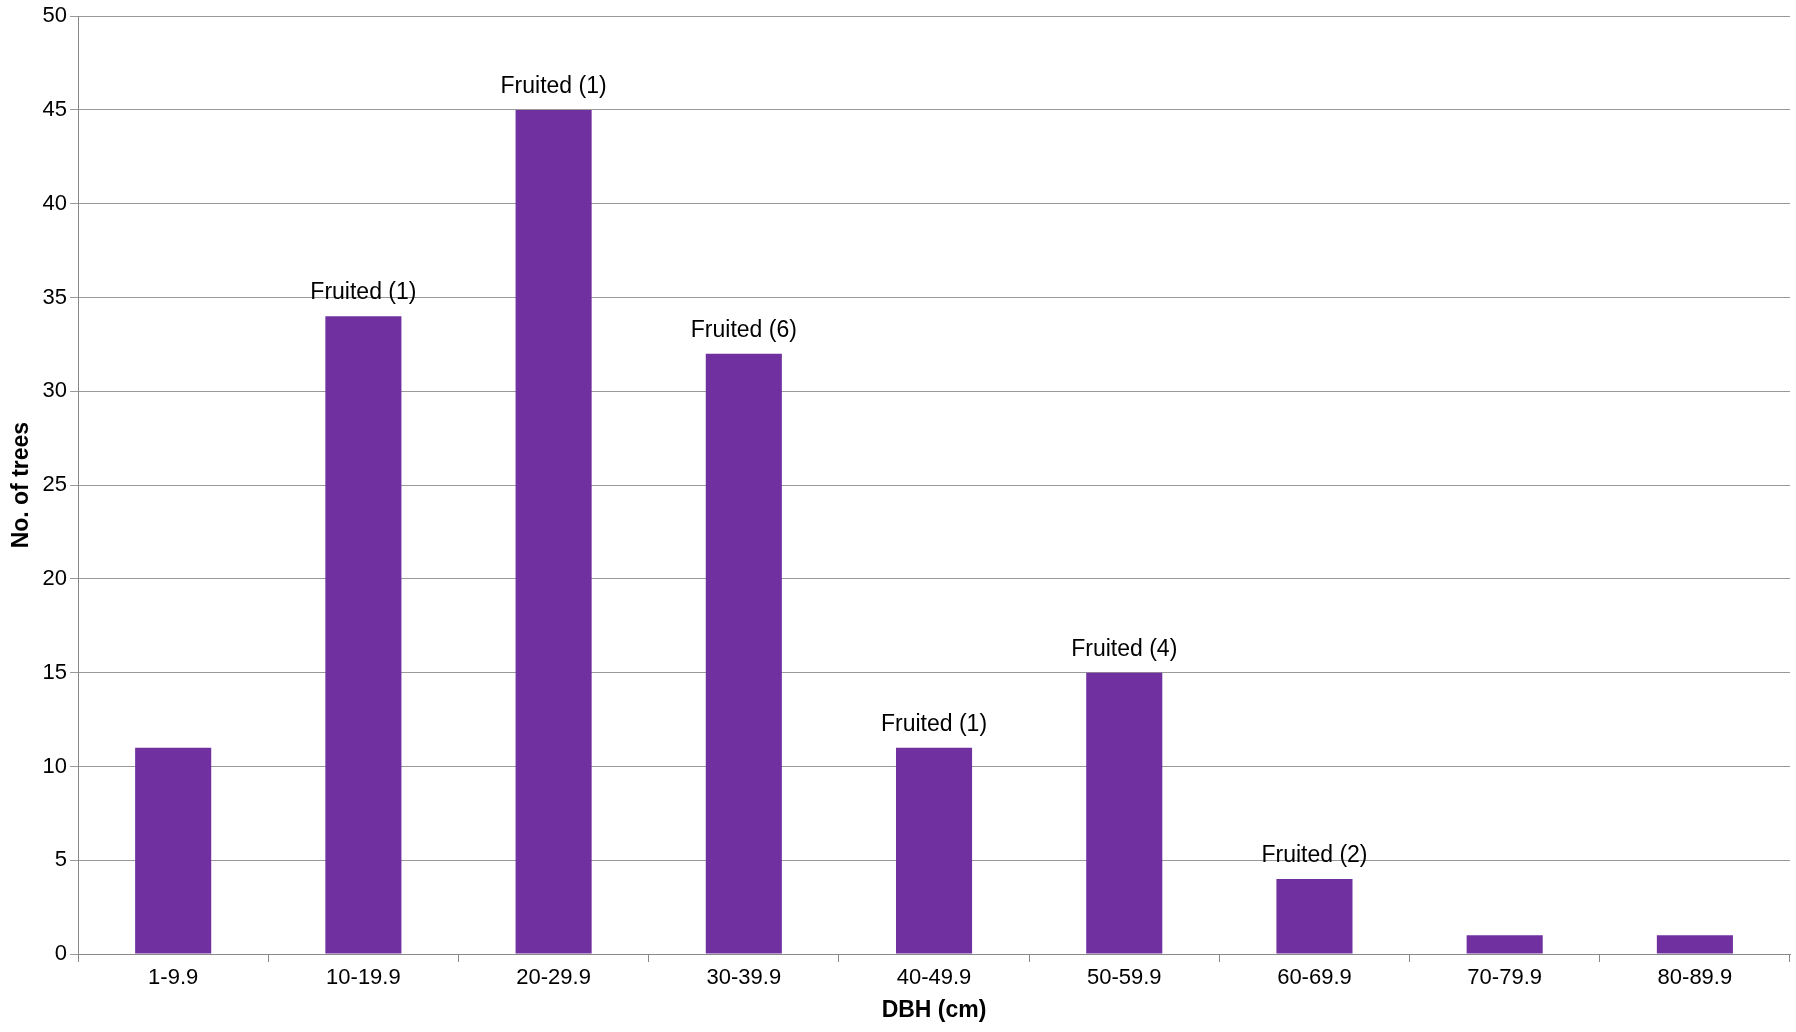  I want to click on y-tick-label: 0, so click(61, 953).